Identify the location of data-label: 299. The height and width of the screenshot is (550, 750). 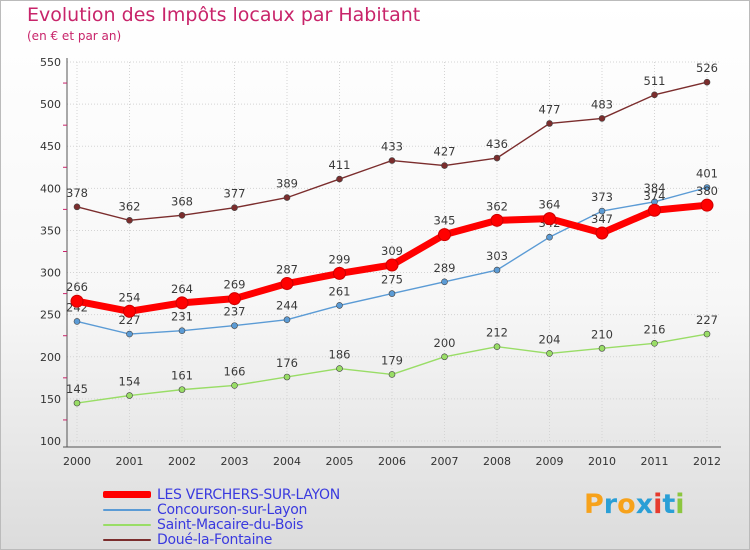
(340, 259).